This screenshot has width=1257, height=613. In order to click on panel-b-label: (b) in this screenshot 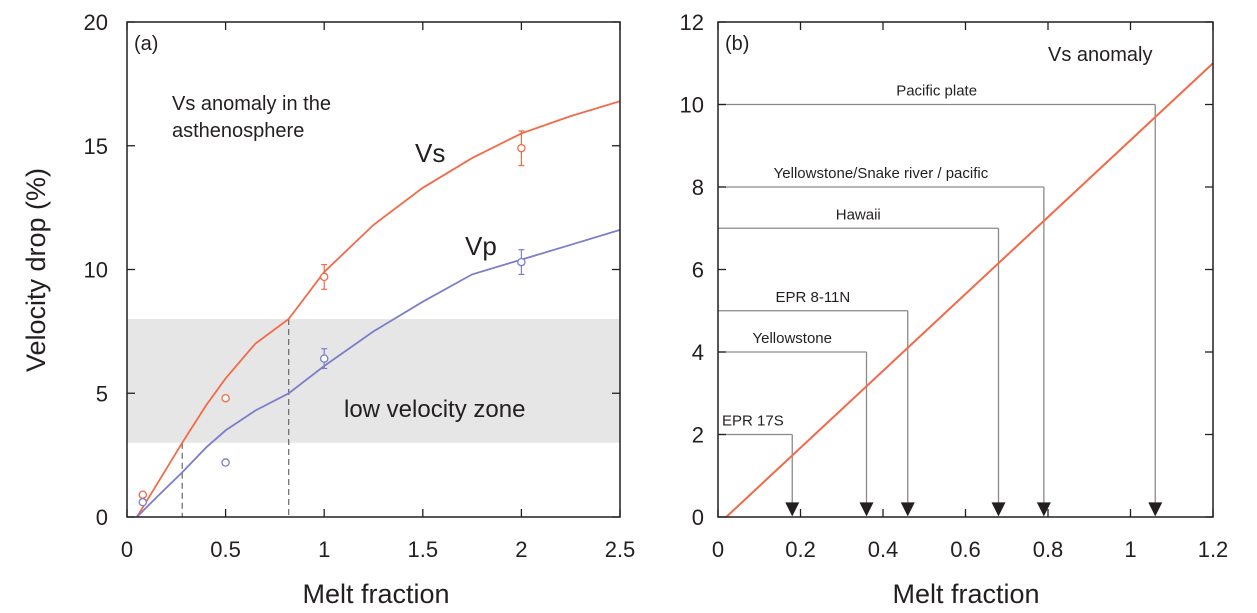, I will do `click(737, 44)`.